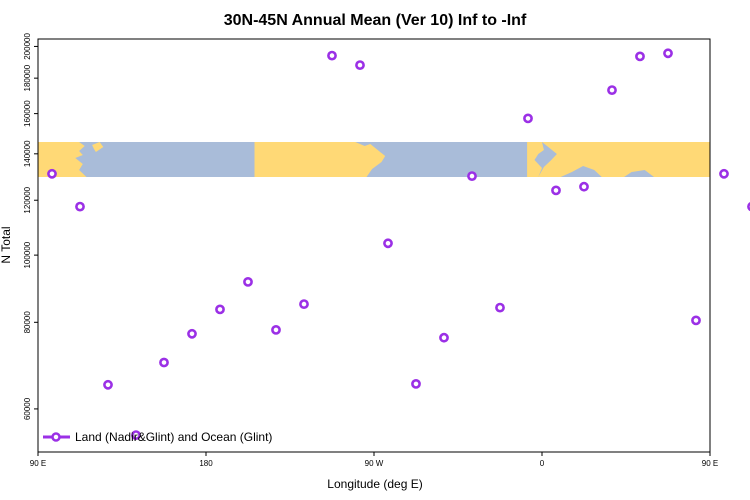  I want to click on x-axis-ticks: 90 E 180 90 W 0 90 E, so click(374, 460).